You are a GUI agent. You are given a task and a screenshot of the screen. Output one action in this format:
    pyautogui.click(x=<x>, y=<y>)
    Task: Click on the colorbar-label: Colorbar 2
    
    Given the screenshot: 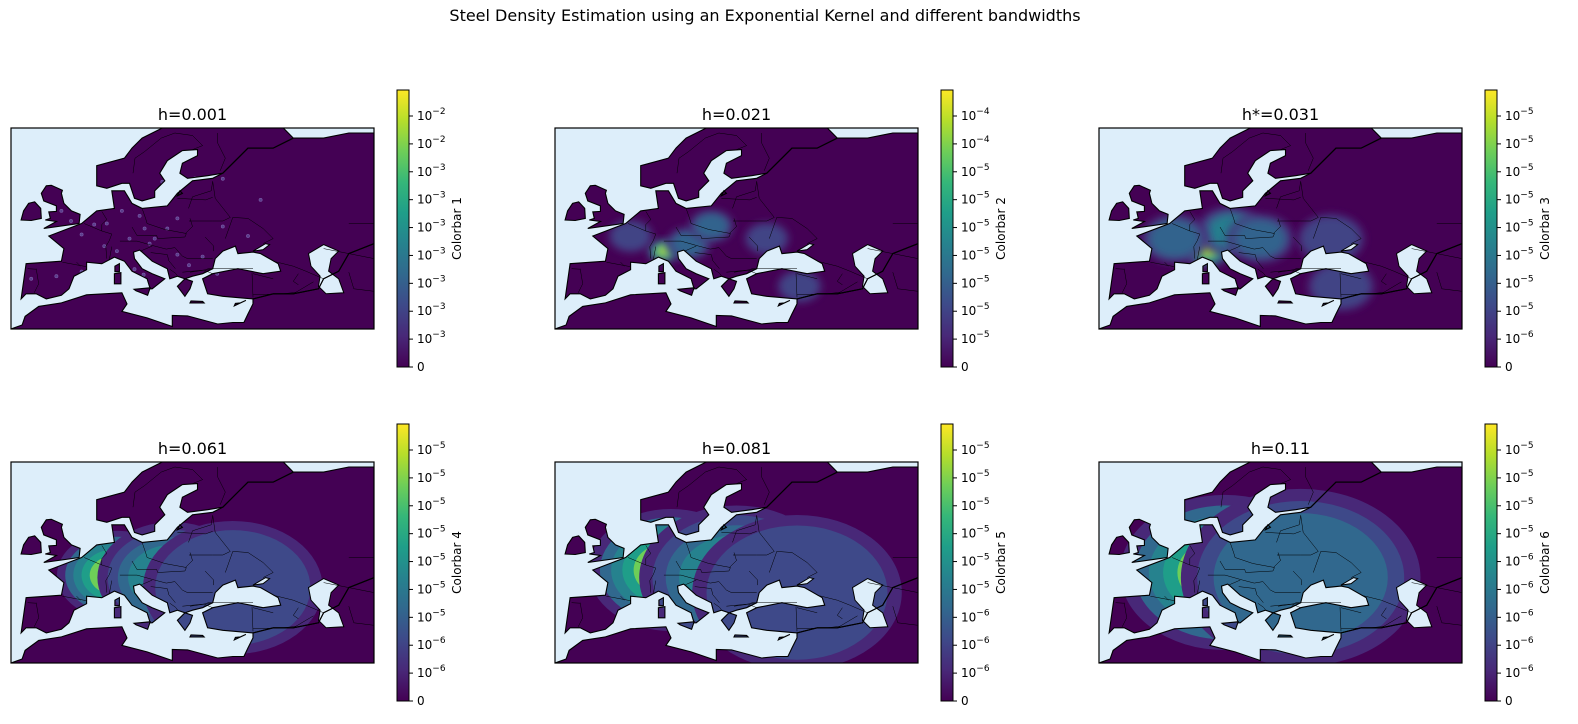 What is the action you would take?
    pyautogui.click(x=1001, y=228)
    